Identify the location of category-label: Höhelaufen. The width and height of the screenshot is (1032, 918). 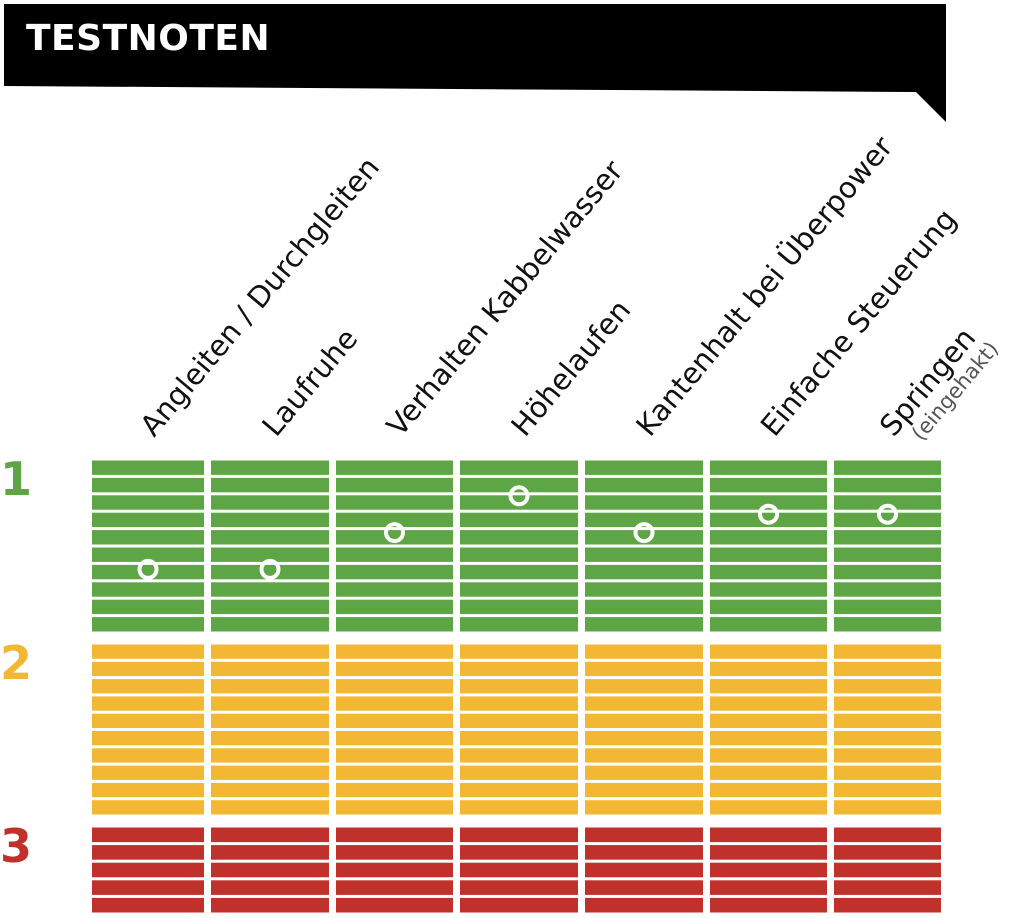
(570, 367).